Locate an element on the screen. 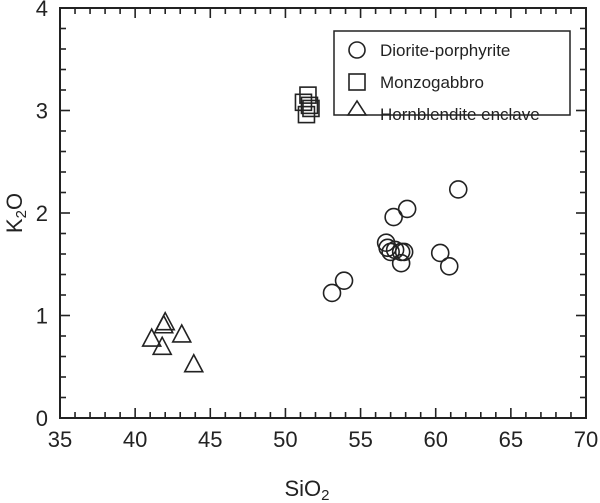 This screenshot has width=600, height=503. legend-triangle-icon is located at coordinates (357, 107).